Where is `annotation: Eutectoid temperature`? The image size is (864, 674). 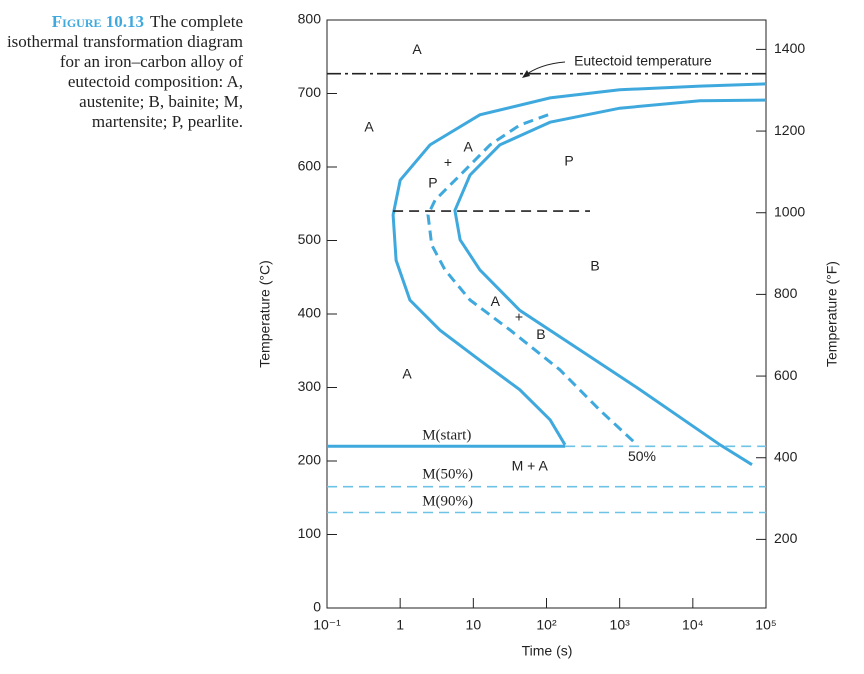
annotation: Eutectoid temperature is located at coordinates (643, 61).